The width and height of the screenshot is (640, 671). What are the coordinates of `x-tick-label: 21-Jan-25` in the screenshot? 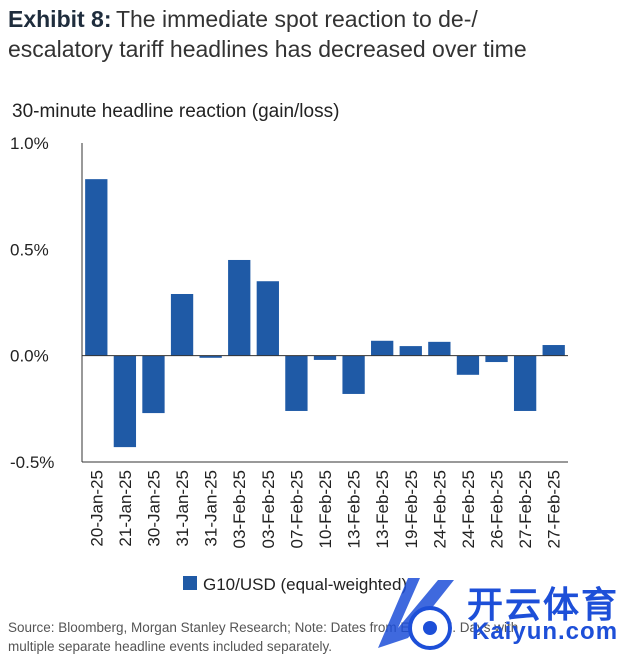 It's located at (125, 508).